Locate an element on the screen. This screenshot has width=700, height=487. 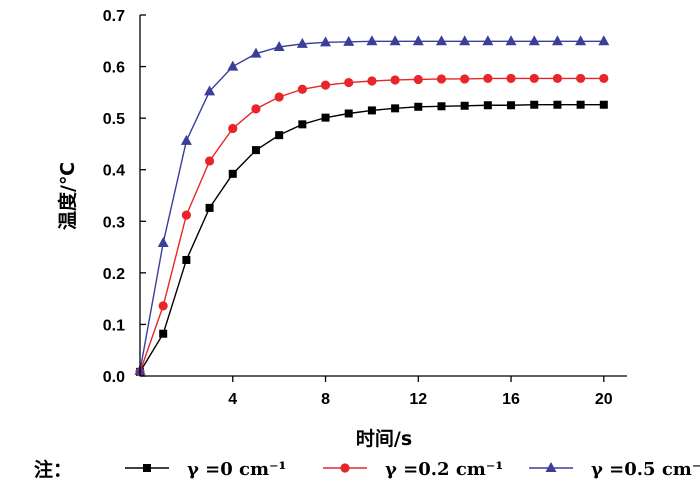
y-tick-label: 0.6 is located at coordinates (114, 68).